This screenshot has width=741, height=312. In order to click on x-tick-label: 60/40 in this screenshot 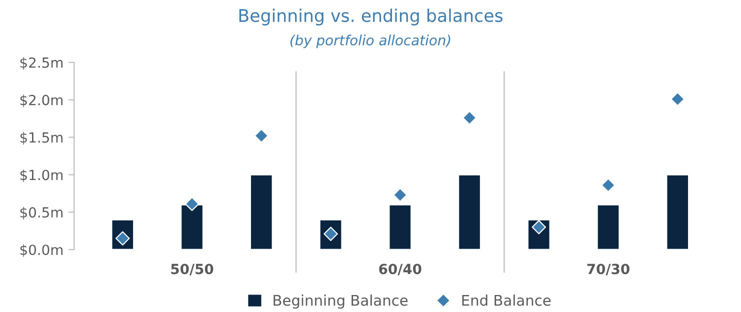, I will do `click(400, 270)`.